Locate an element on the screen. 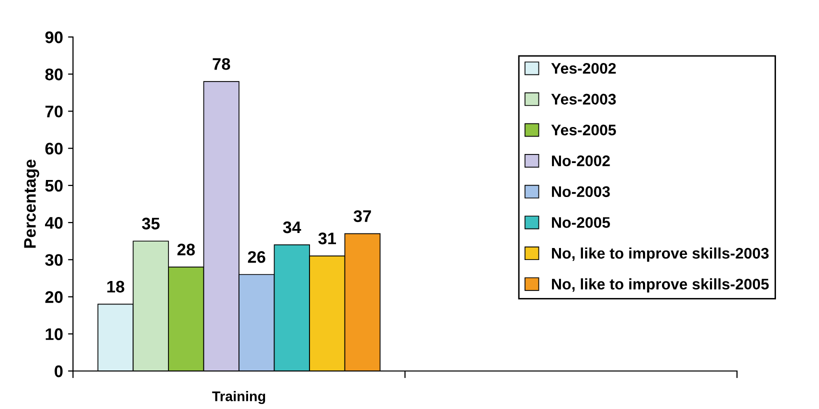 This screenshot has height=409, width=819. data-label: 28 is located at coordinates (186, 250).